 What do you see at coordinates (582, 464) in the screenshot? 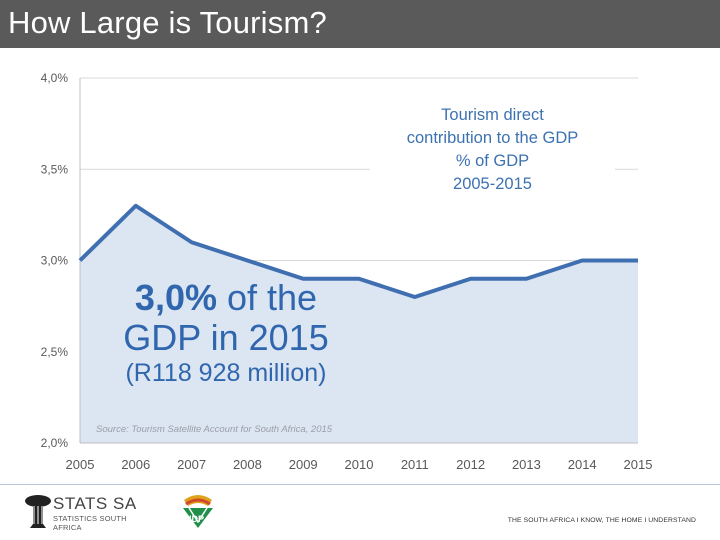
I see `x-tick-label: 2014` at bounding box center [582, 464].